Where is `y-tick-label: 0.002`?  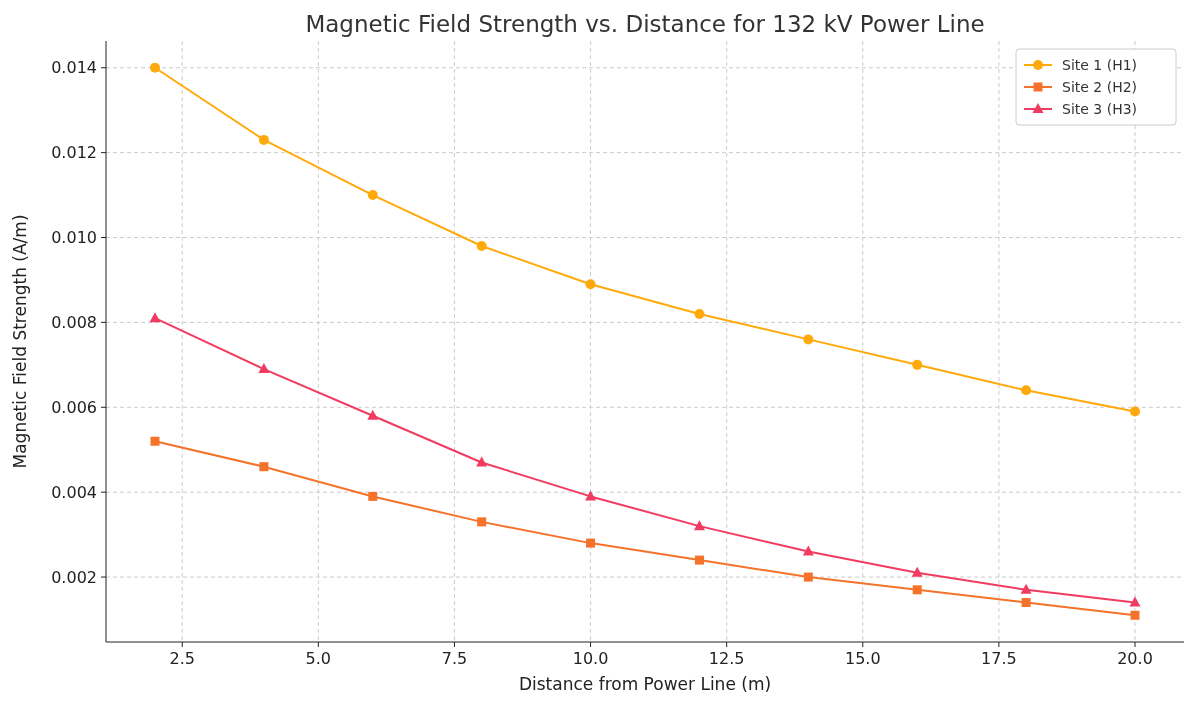
y-tick-label: 0.002 is located at coordinates (74, 577).